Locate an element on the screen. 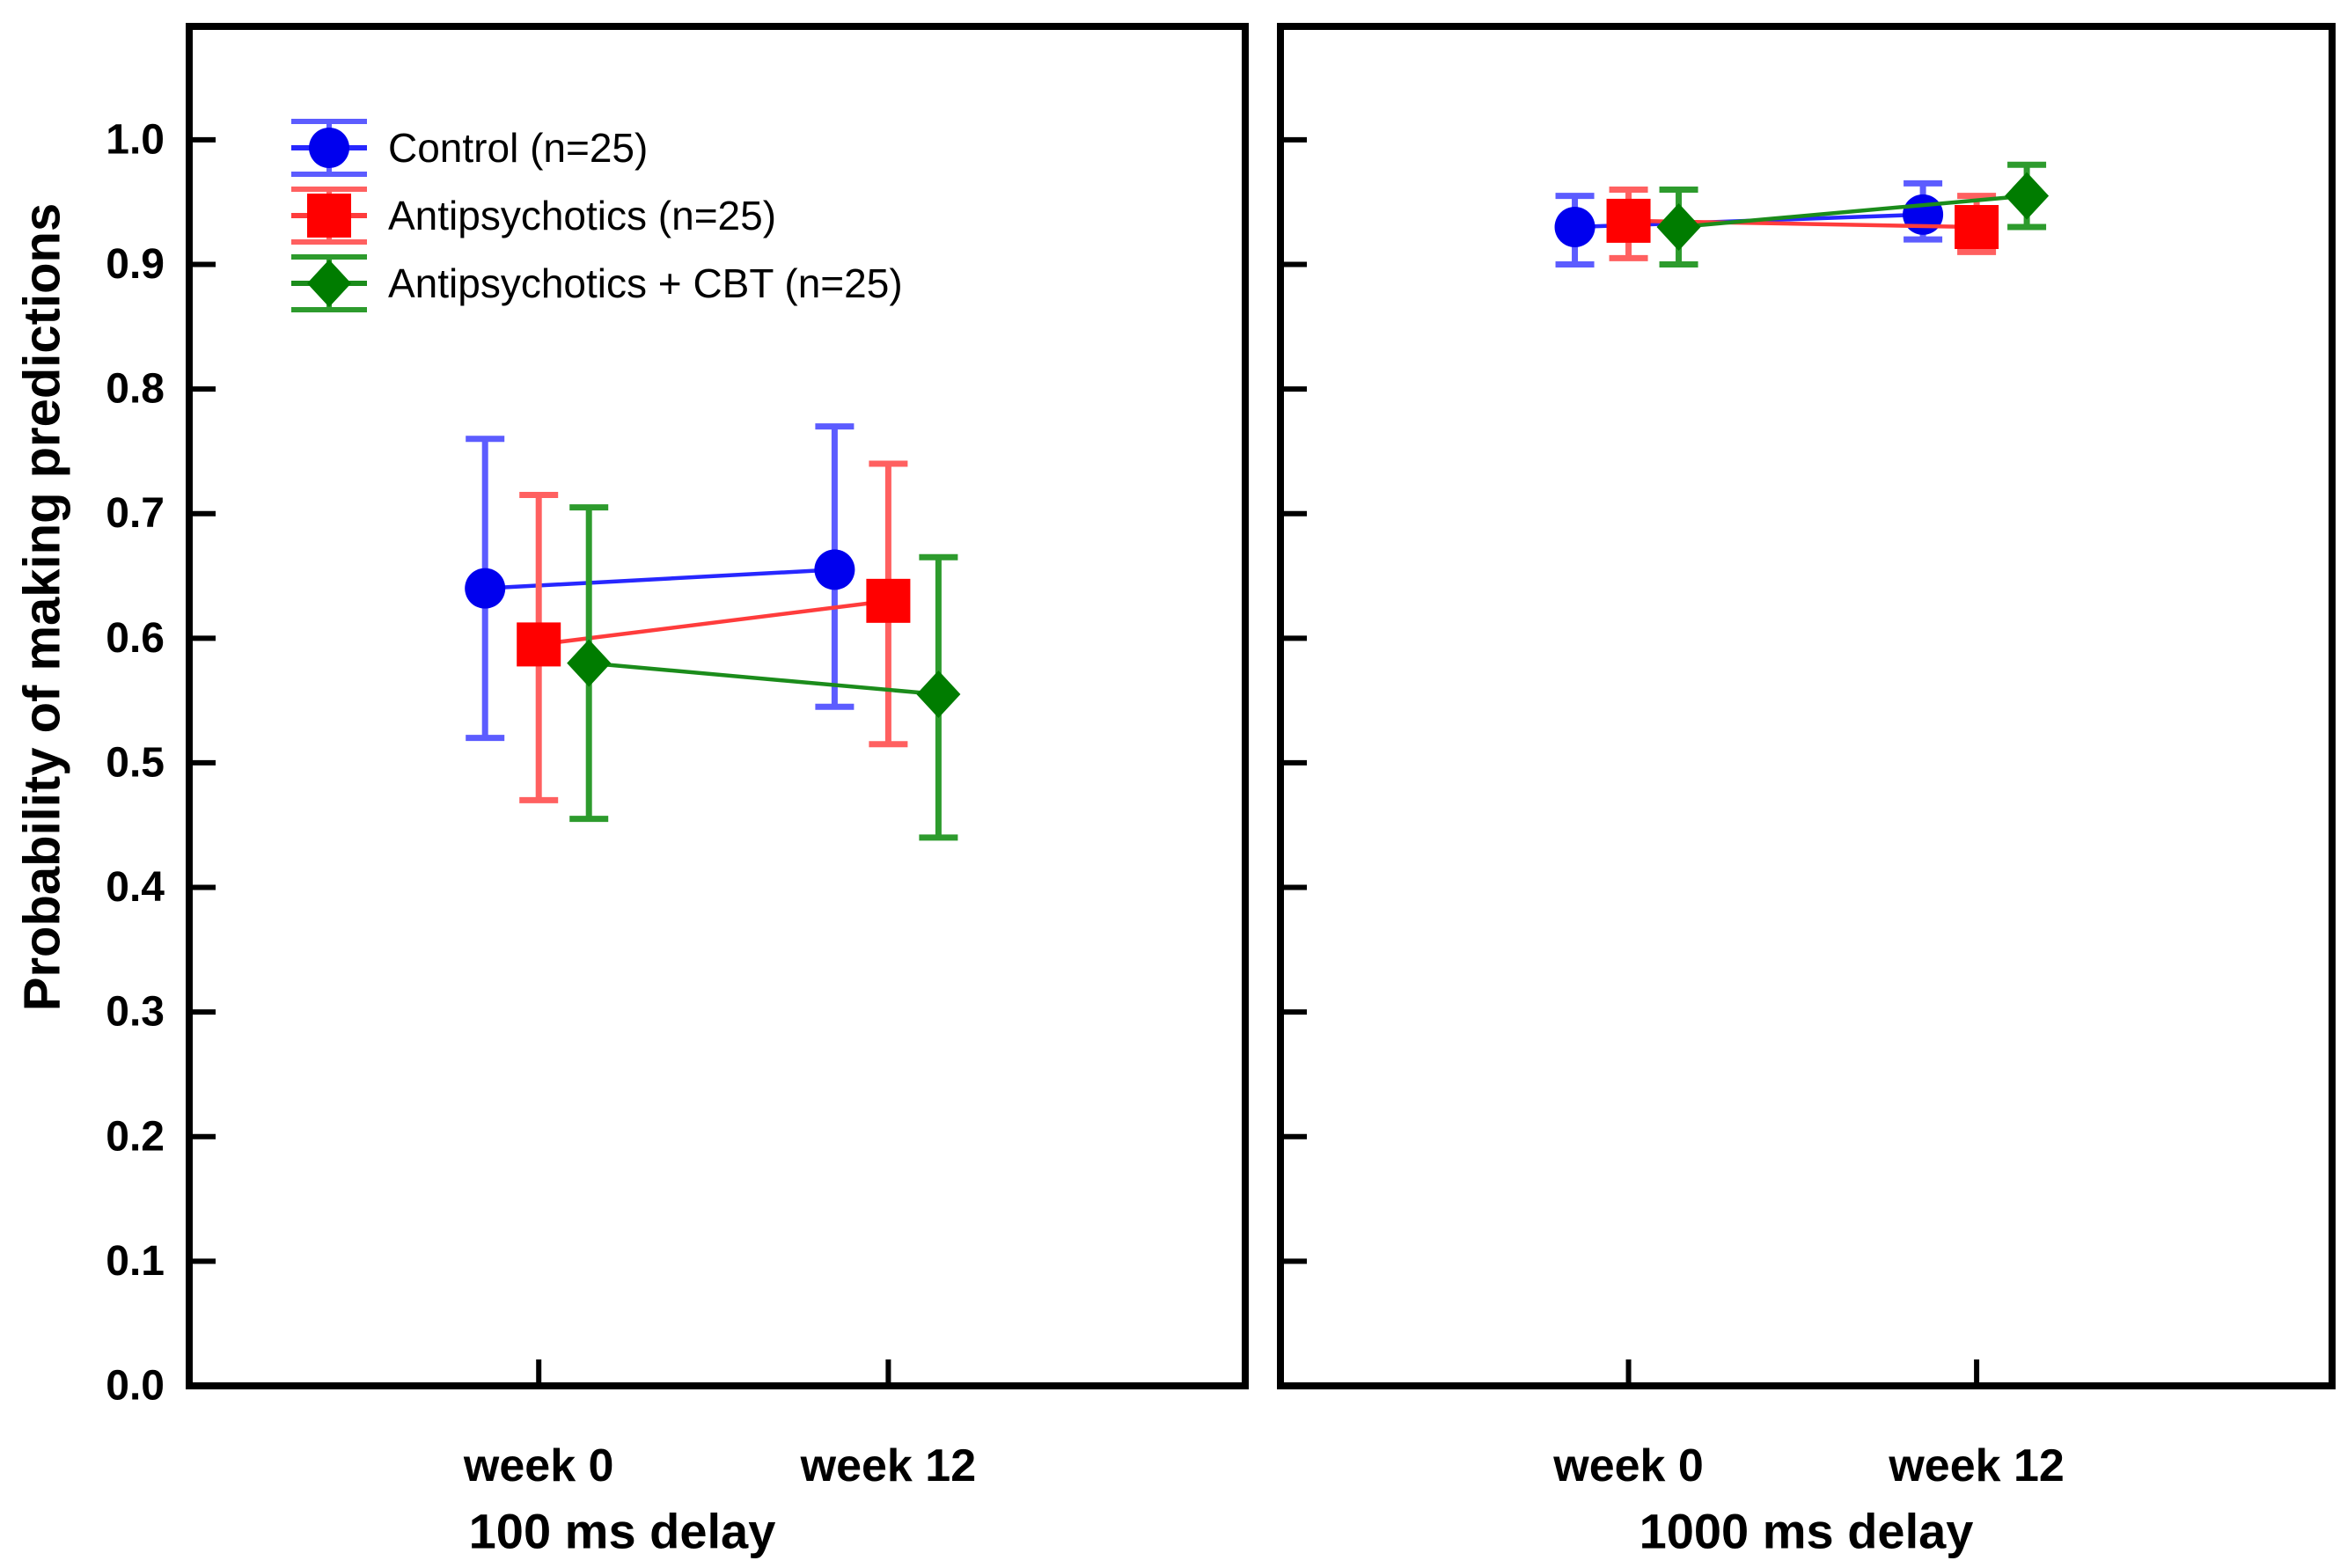 This screenshot has width=2340, height=1568. y-axis-title: Probability of making predictions is located at coordinates (42, 607).